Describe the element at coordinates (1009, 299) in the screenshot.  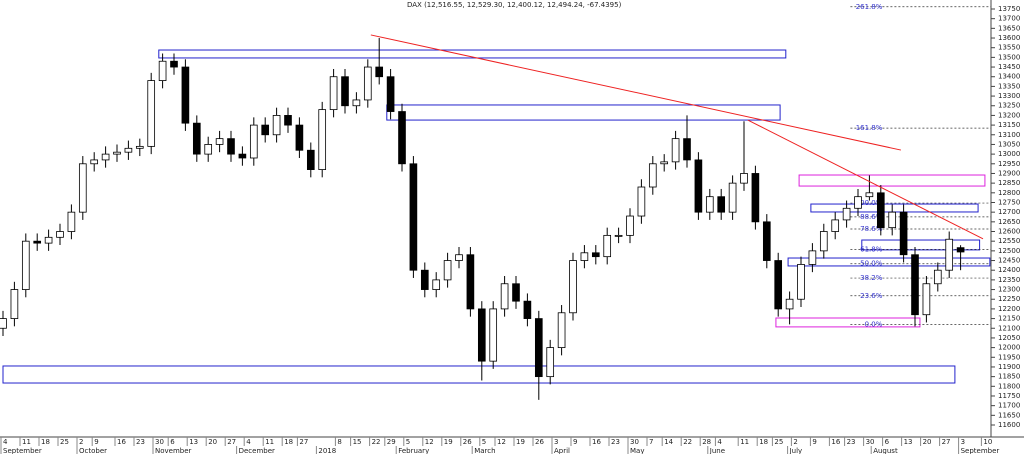
I see `y-tick-label: 12250` at that location.